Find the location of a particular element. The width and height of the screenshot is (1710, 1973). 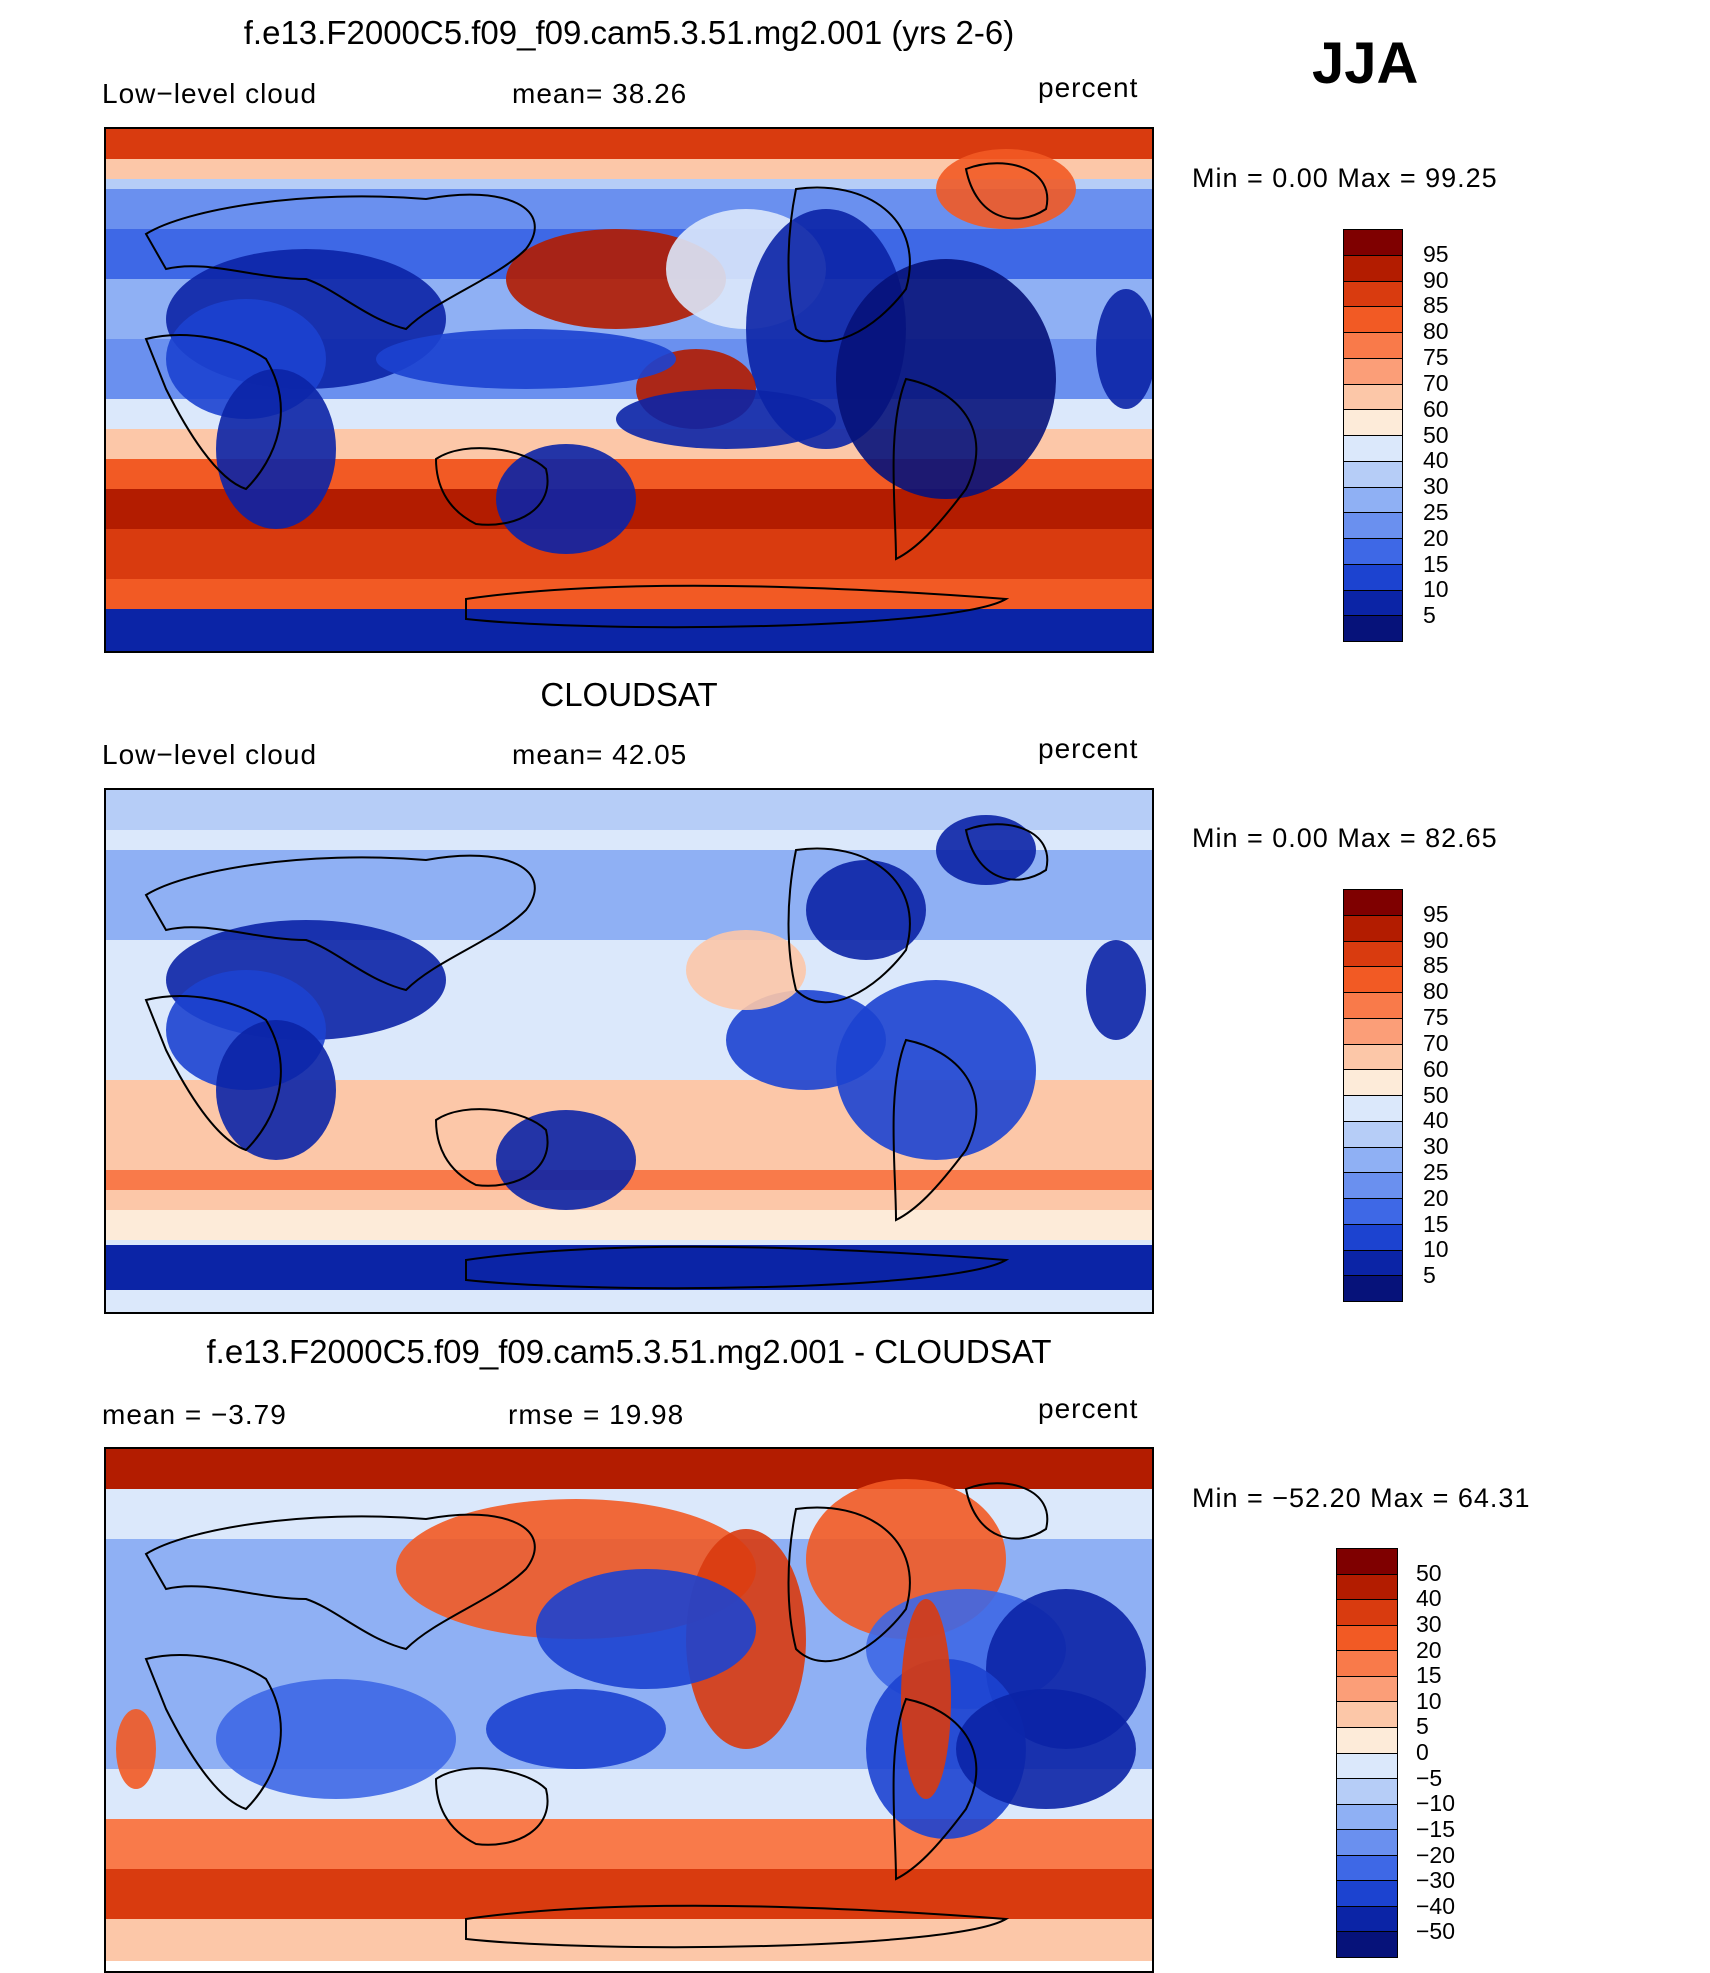

panel-obs-units-label: percent is located at coordinates (1088, 748).